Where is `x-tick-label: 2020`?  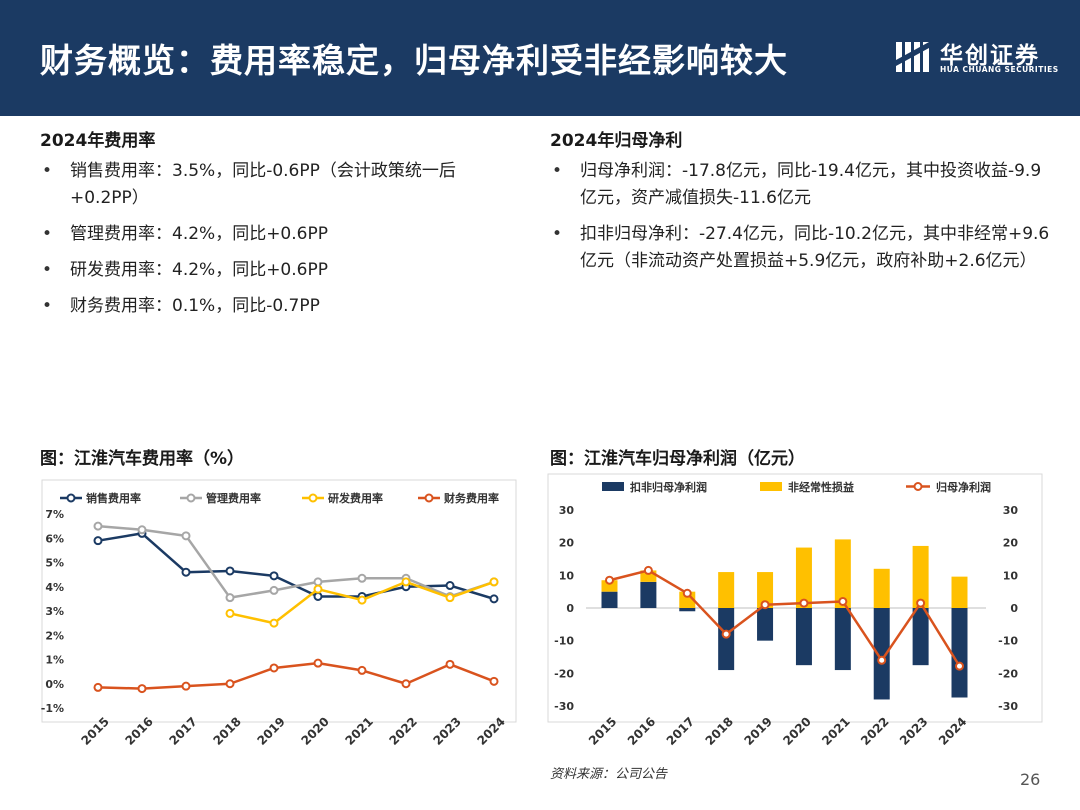 x-tick-label: 2020 is located at coordinates (315, 731).